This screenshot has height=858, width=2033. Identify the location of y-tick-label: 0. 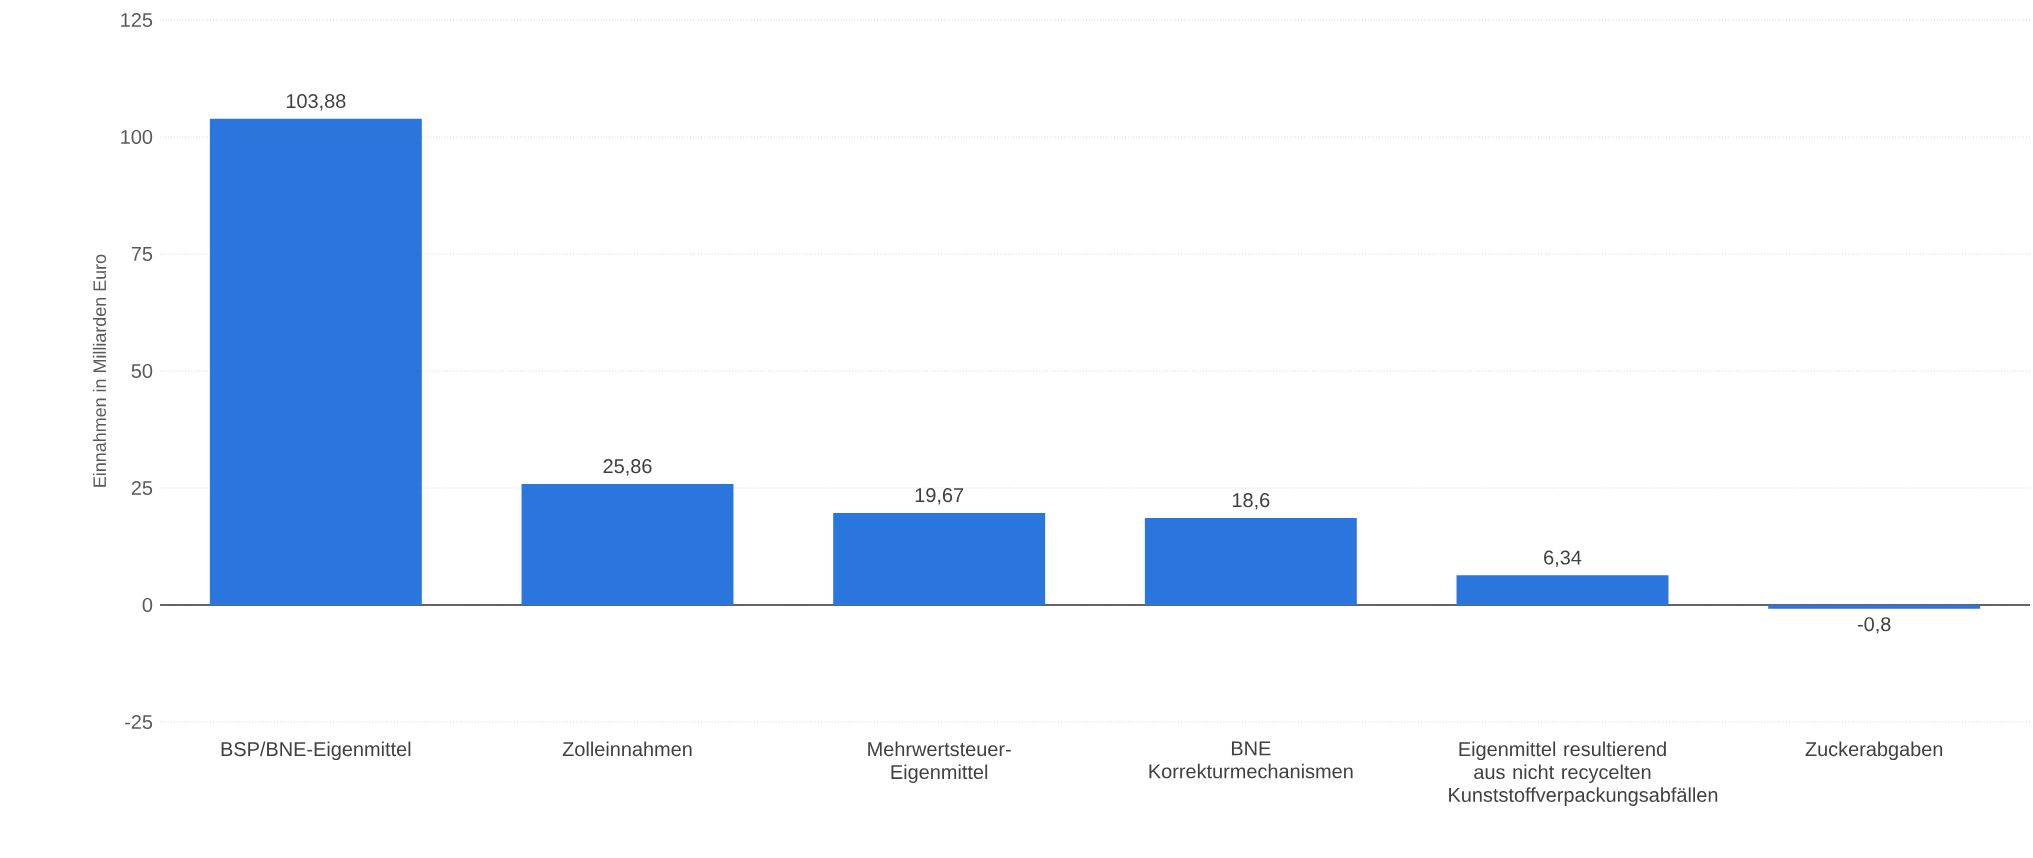
(147, 605).